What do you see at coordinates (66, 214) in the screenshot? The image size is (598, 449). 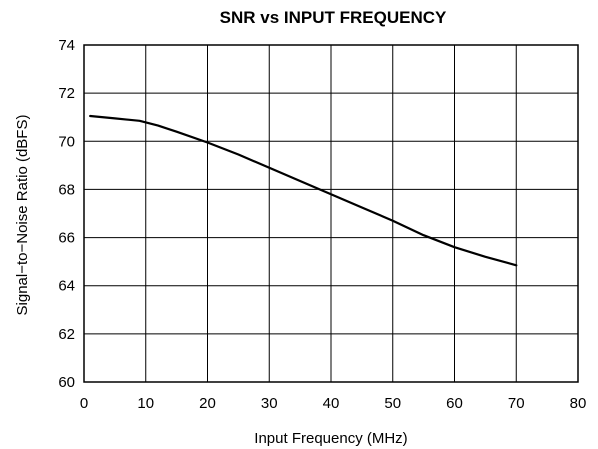 I see `y-tick-labels: 60 62 64 66 68 70 72 74` at bounding box center [66, 214].